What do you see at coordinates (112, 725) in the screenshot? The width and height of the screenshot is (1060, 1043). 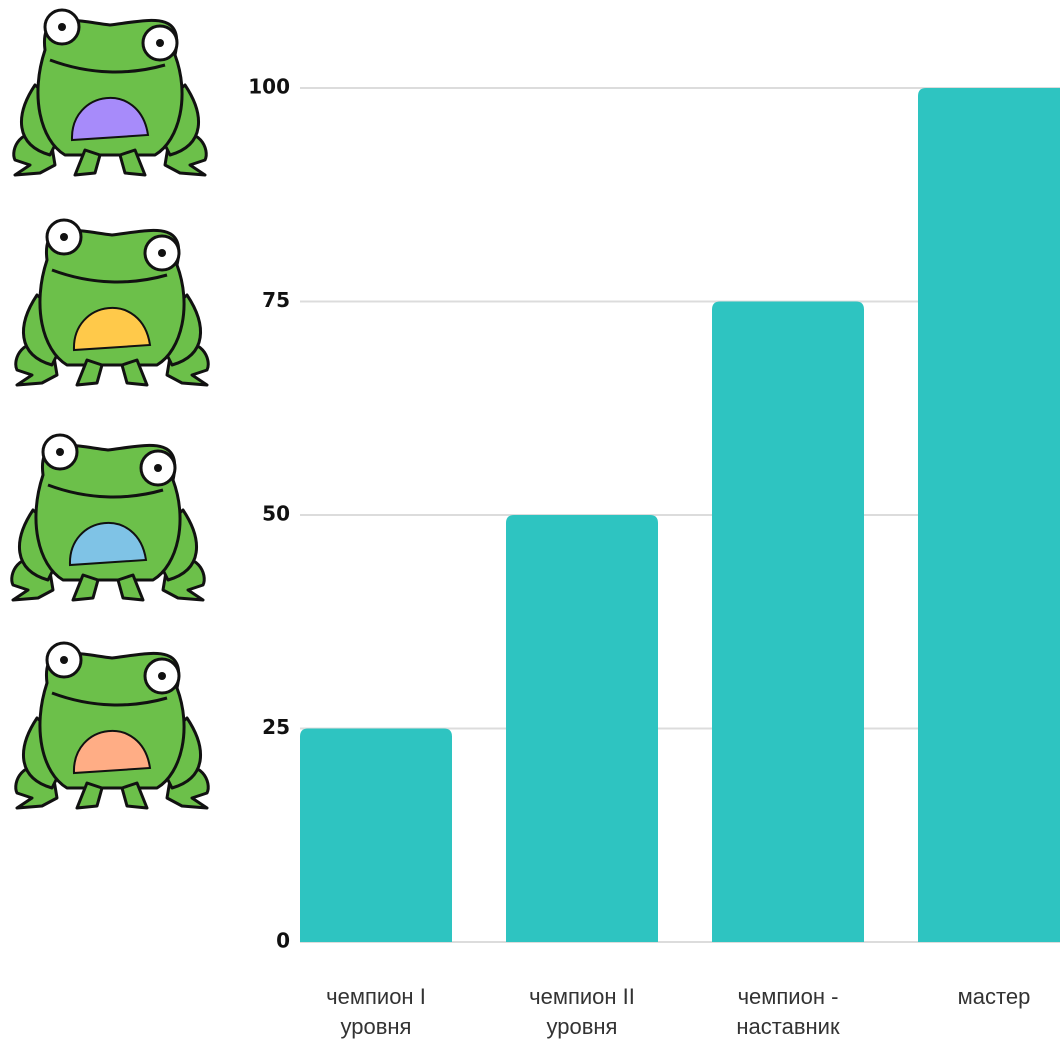 I see `frog-peach` at bounding box center [112, 725].